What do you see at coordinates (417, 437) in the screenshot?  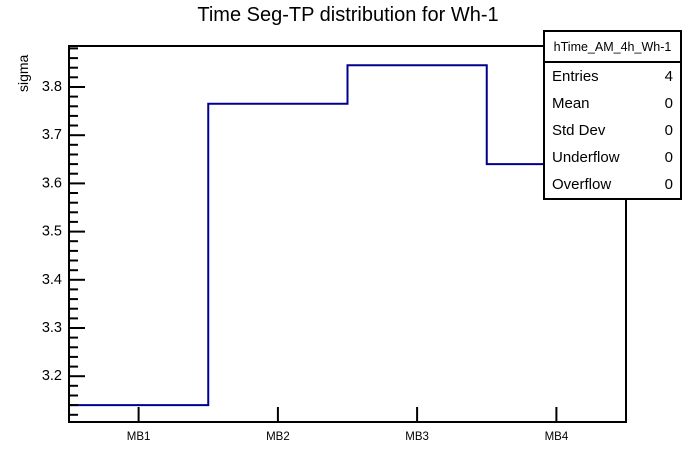 I see `x-bin-label: MB3` at bounding box center [417, 437].